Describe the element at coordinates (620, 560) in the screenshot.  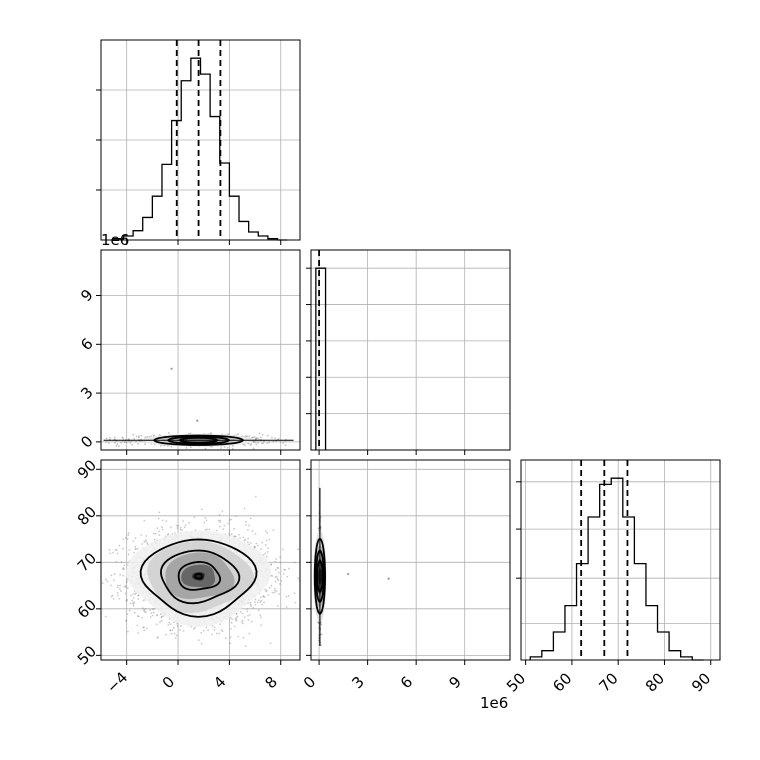
I see `p22-frame` at that location.